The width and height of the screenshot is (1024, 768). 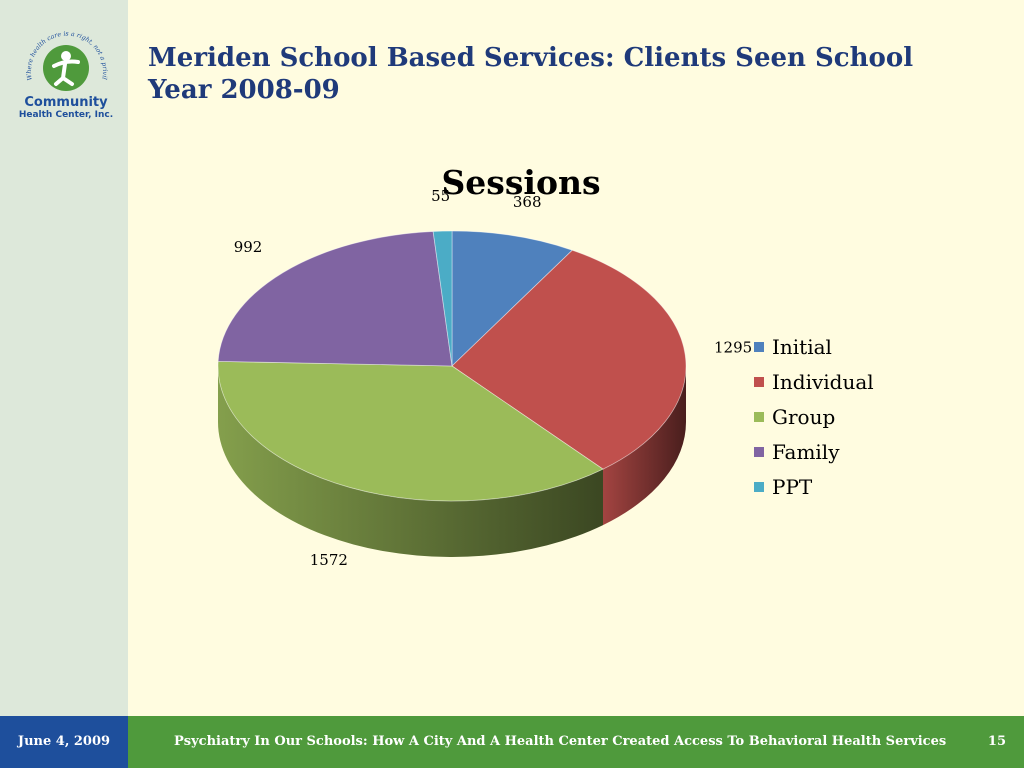 What do you see at coordinates (759, 452) in the screenshot?
I see `legend-swatch-family` at bounding box center [759, 452].